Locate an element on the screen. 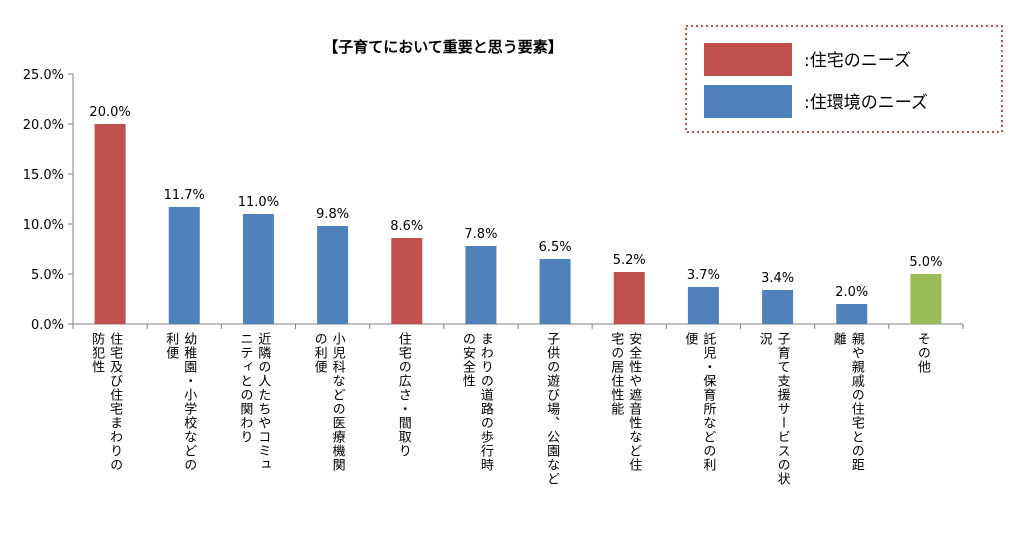  category-label-text: まわりの道路の歩行時 の安全性 is located at coordinates (476, 402).